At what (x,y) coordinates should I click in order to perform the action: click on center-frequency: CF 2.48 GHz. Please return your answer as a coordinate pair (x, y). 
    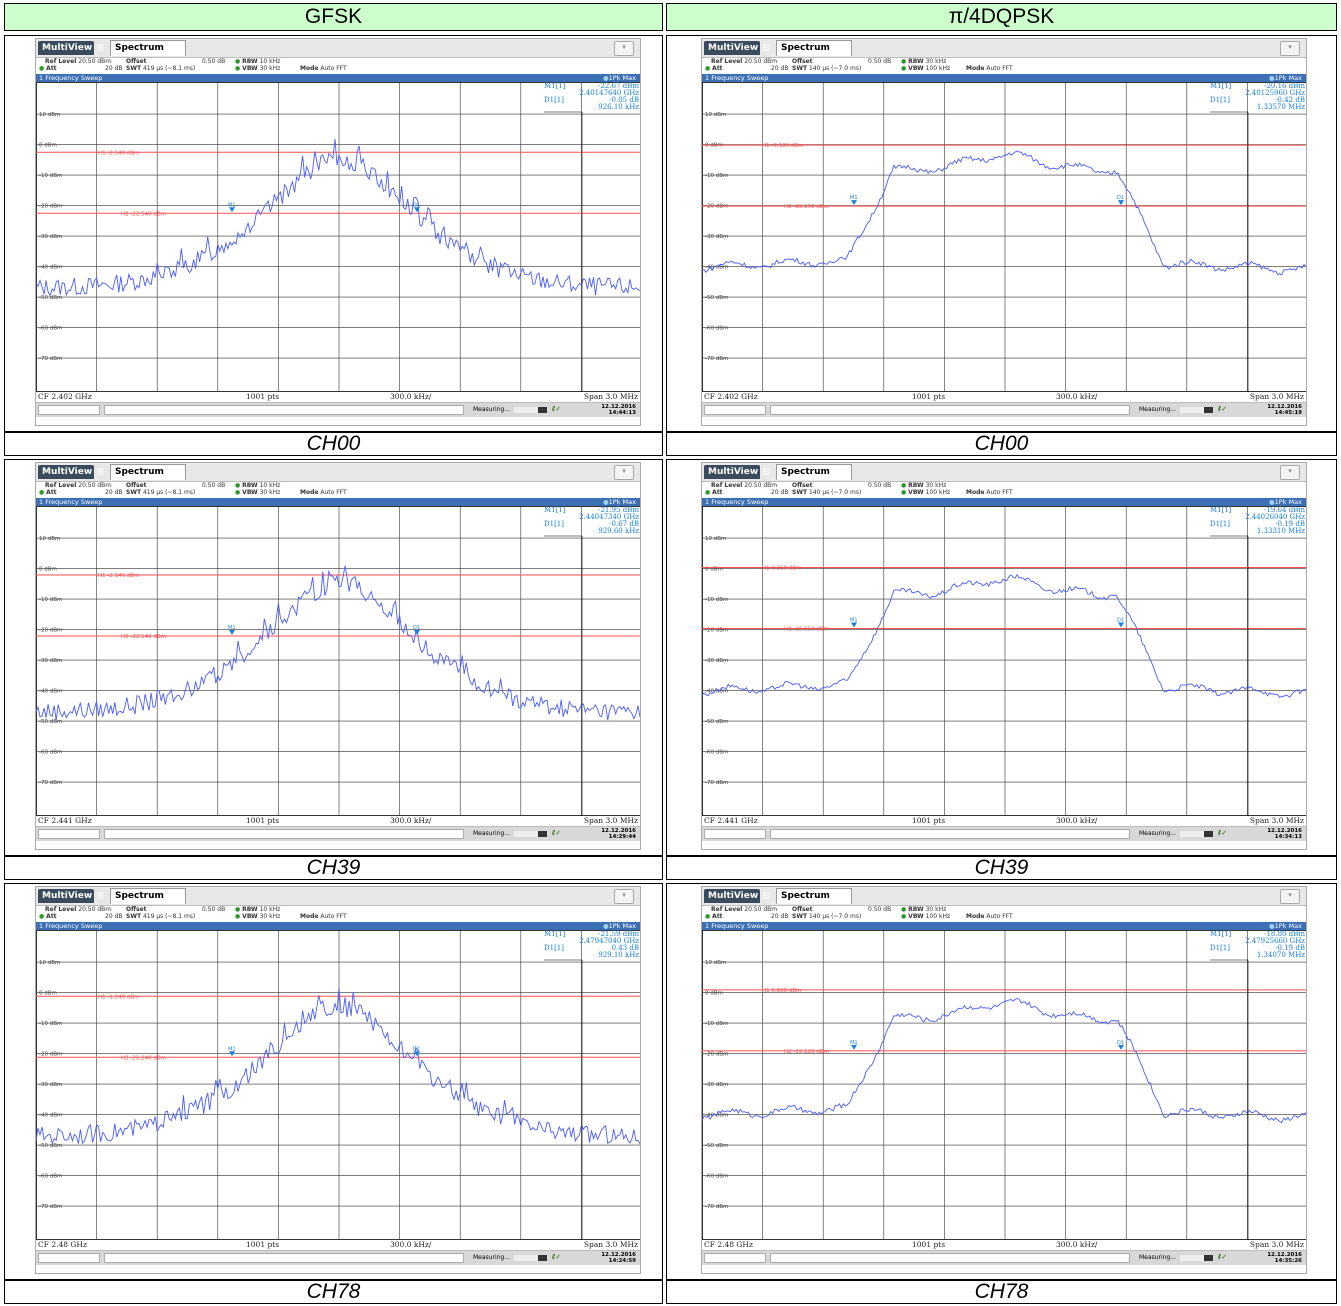
    Looking at the image, I should click on (728, 1244).